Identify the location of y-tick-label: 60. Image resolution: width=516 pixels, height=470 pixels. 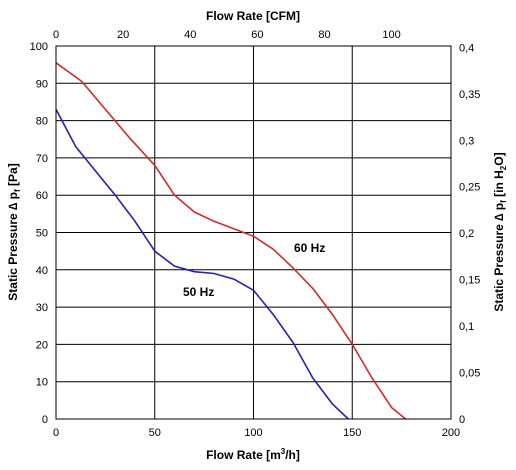
(42, 196).